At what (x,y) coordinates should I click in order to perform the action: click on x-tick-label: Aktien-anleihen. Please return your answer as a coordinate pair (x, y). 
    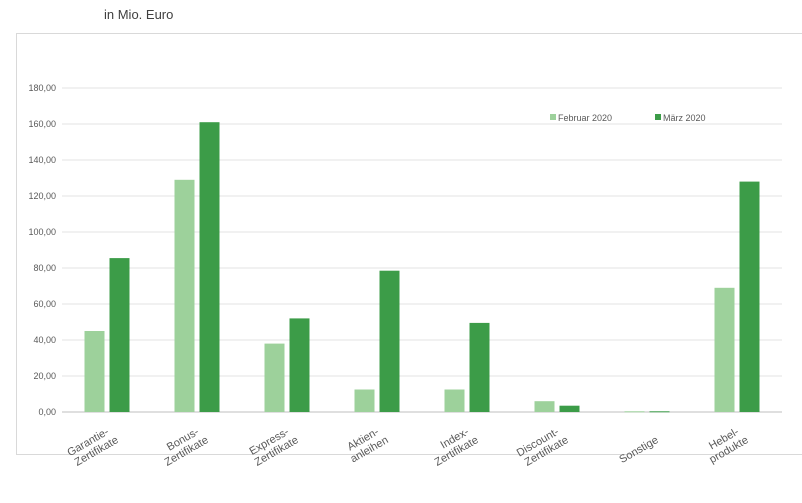
    Looking at the image, I should click on (366, 445).